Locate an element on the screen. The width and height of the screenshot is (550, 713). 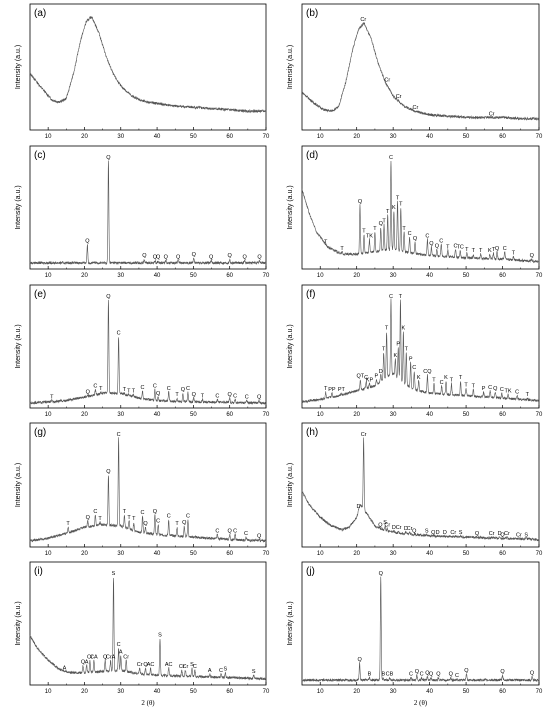
peak-label: A is located at coordinates (121, 652).